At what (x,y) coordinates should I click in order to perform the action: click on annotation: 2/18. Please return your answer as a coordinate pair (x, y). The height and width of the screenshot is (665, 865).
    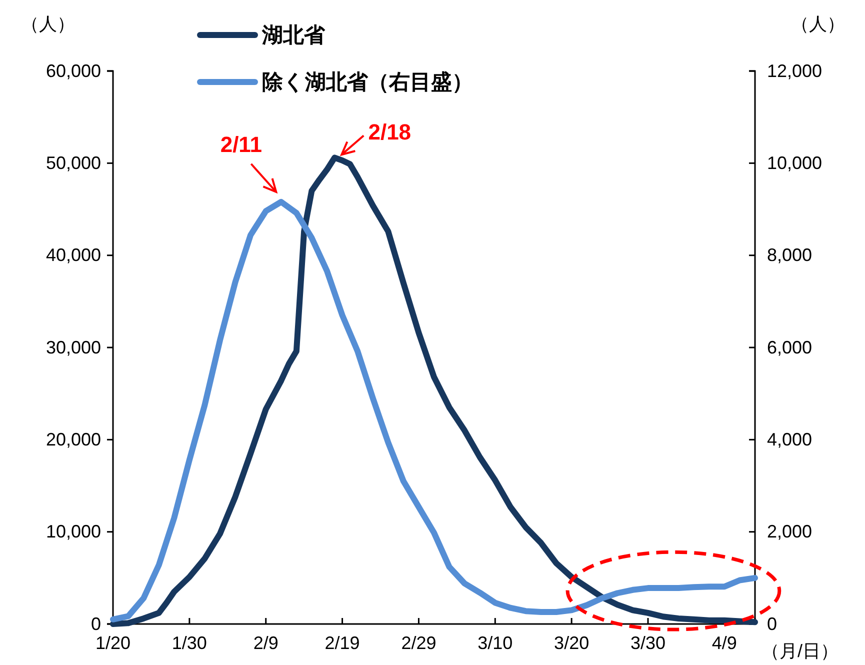
    Looking at the image, I should click on (390, 132).